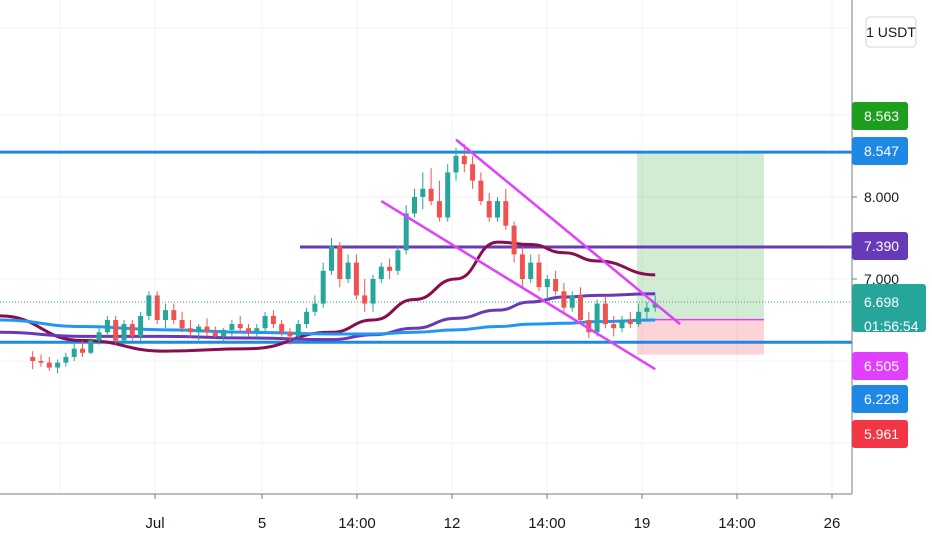  What do you see at coordinates (881, 279) in the screenshot?
I see `price-tick-label: 7.000` at bounding box center [881, 279].